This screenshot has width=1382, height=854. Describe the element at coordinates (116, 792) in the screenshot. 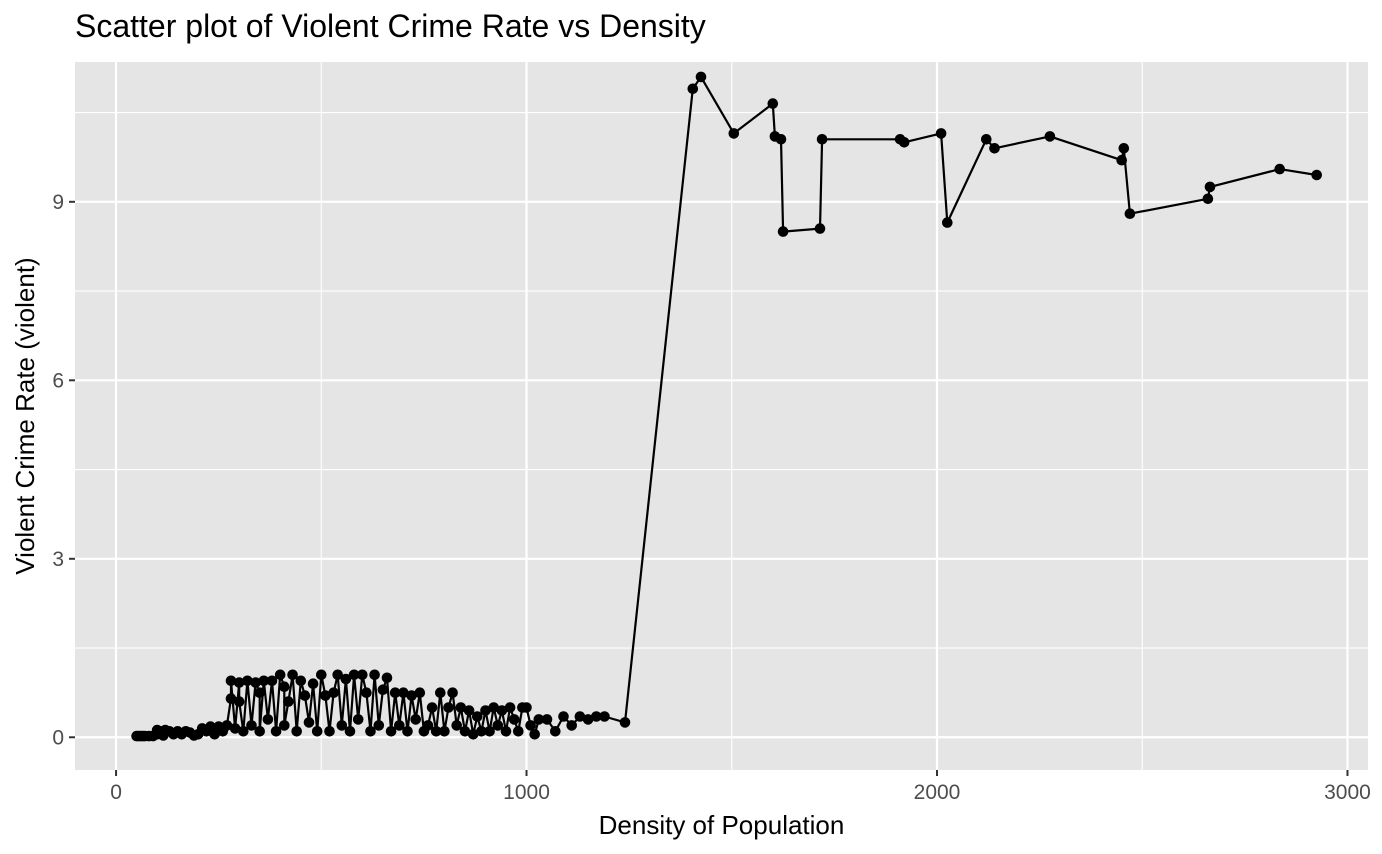

I see `x-tick-label: 0` at that location.